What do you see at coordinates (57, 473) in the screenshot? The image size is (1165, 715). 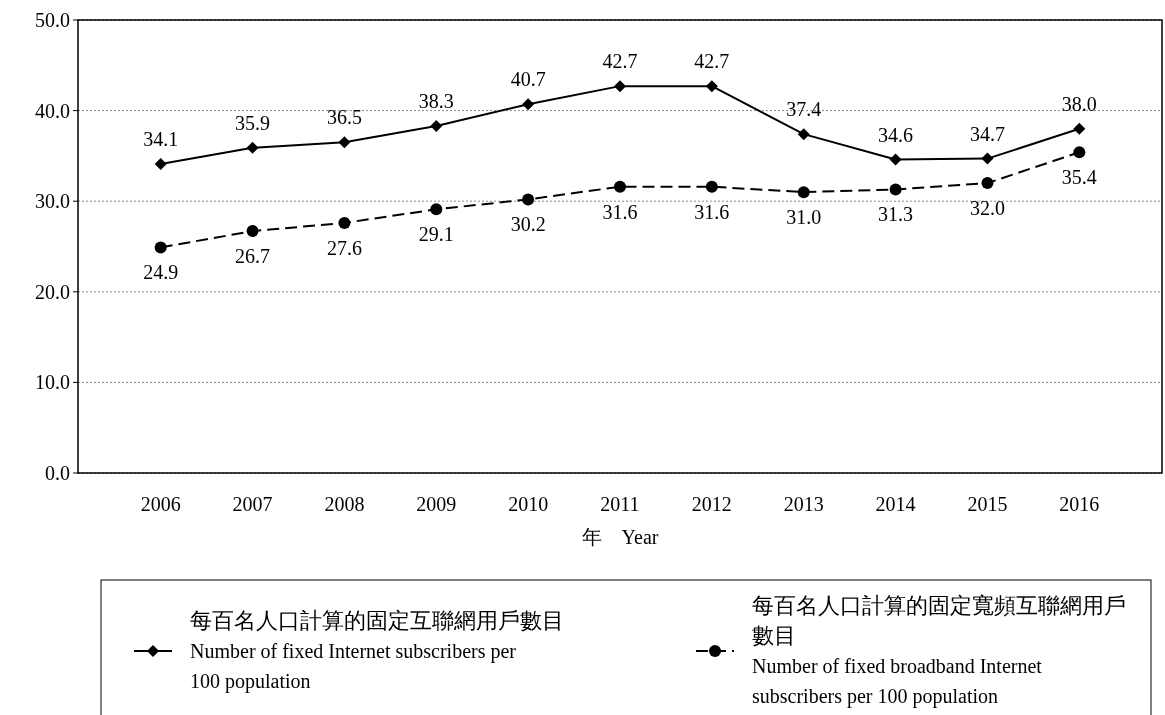 I see `y-tick-label: 0.0` at bounding box center [57, 473].